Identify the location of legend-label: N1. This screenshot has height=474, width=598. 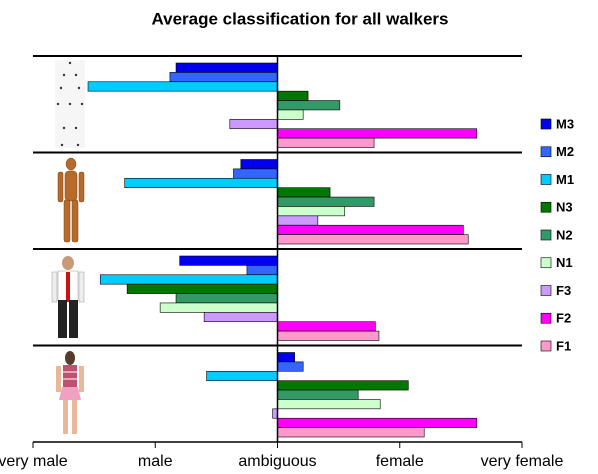
(564, 262).